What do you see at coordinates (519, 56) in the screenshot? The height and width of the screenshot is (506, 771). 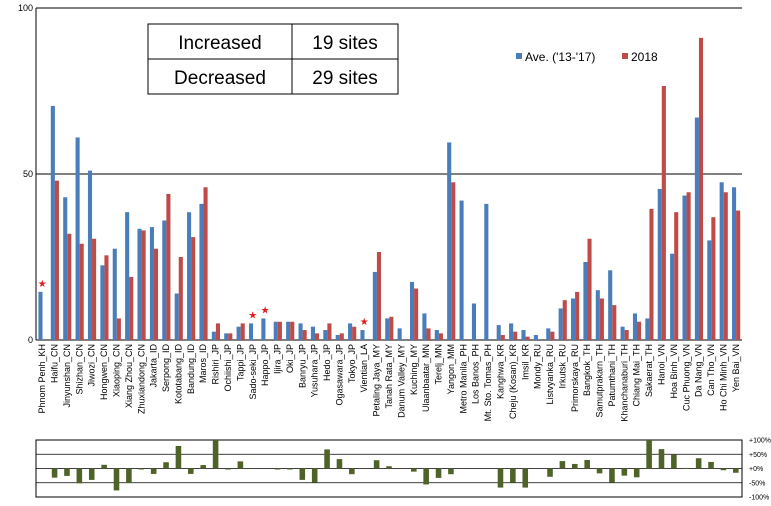 I see `legend-swatch-avg` at bounding box center [519, 56].